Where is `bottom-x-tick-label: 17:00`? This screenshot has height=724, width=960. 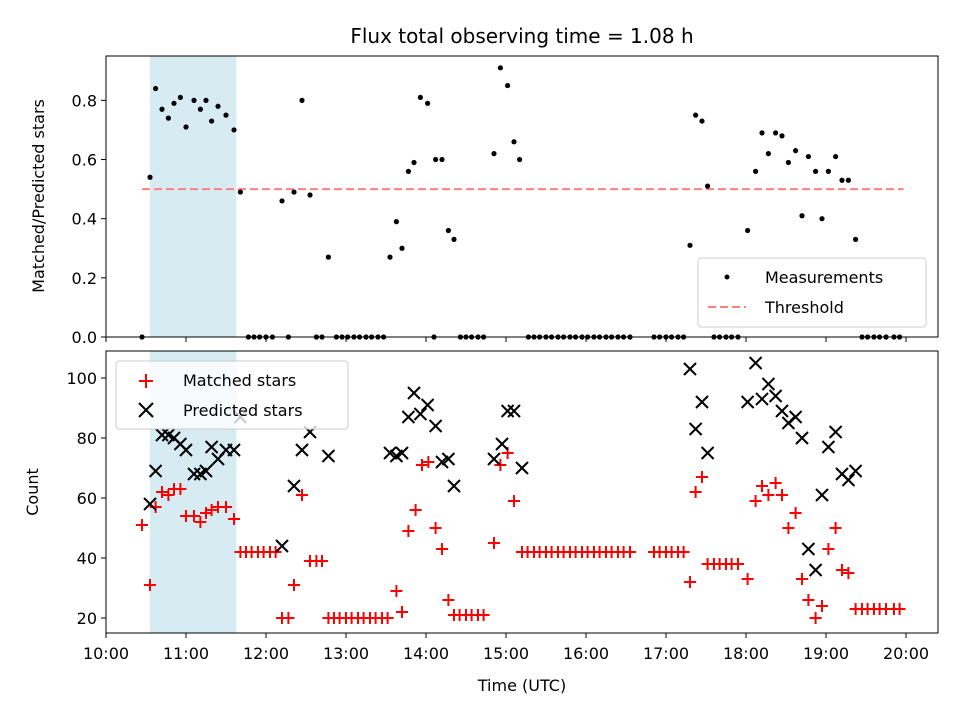 bottom-x-tick-label: 17:00 is located at coordinates (666, 653).